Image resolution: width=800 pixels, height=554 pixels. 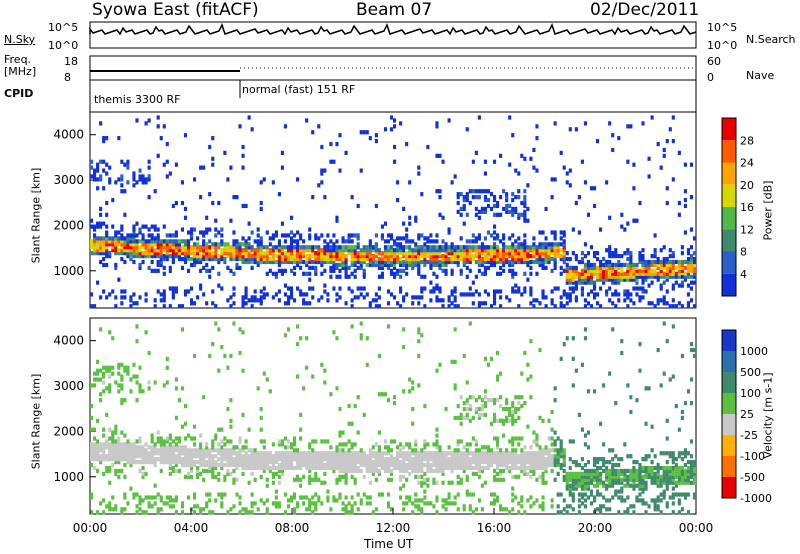 I want to click on nsearch-tick-top: 10^5, so click(x=722, y=27).